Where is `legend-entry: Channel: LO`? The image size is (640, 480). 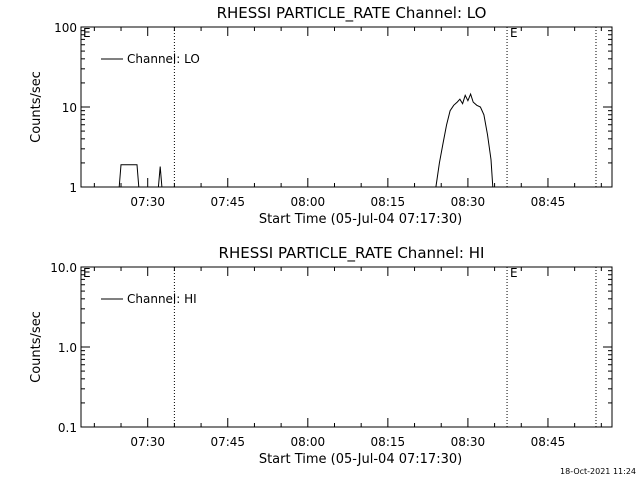
legend-entry: Channel: LO is located at coordinates (163, 59).